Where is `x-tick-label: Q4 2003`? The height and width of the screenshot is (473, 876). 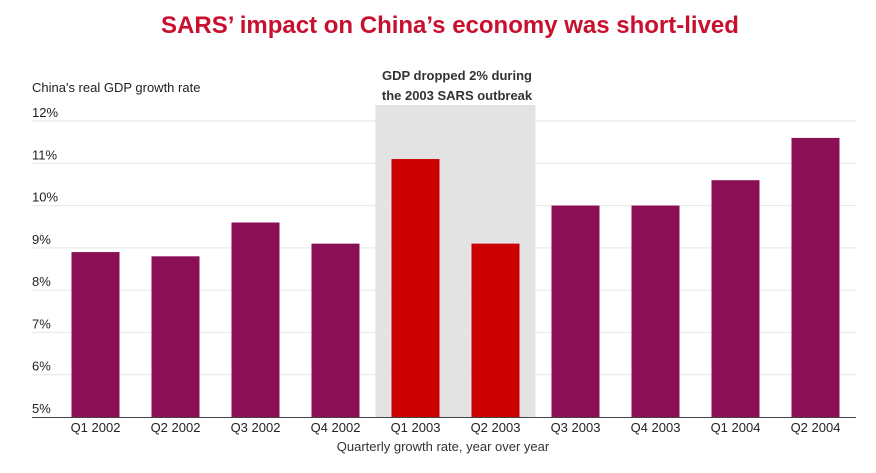 x-tick-label: Q4 2003 is located at coordinates (656, 427).